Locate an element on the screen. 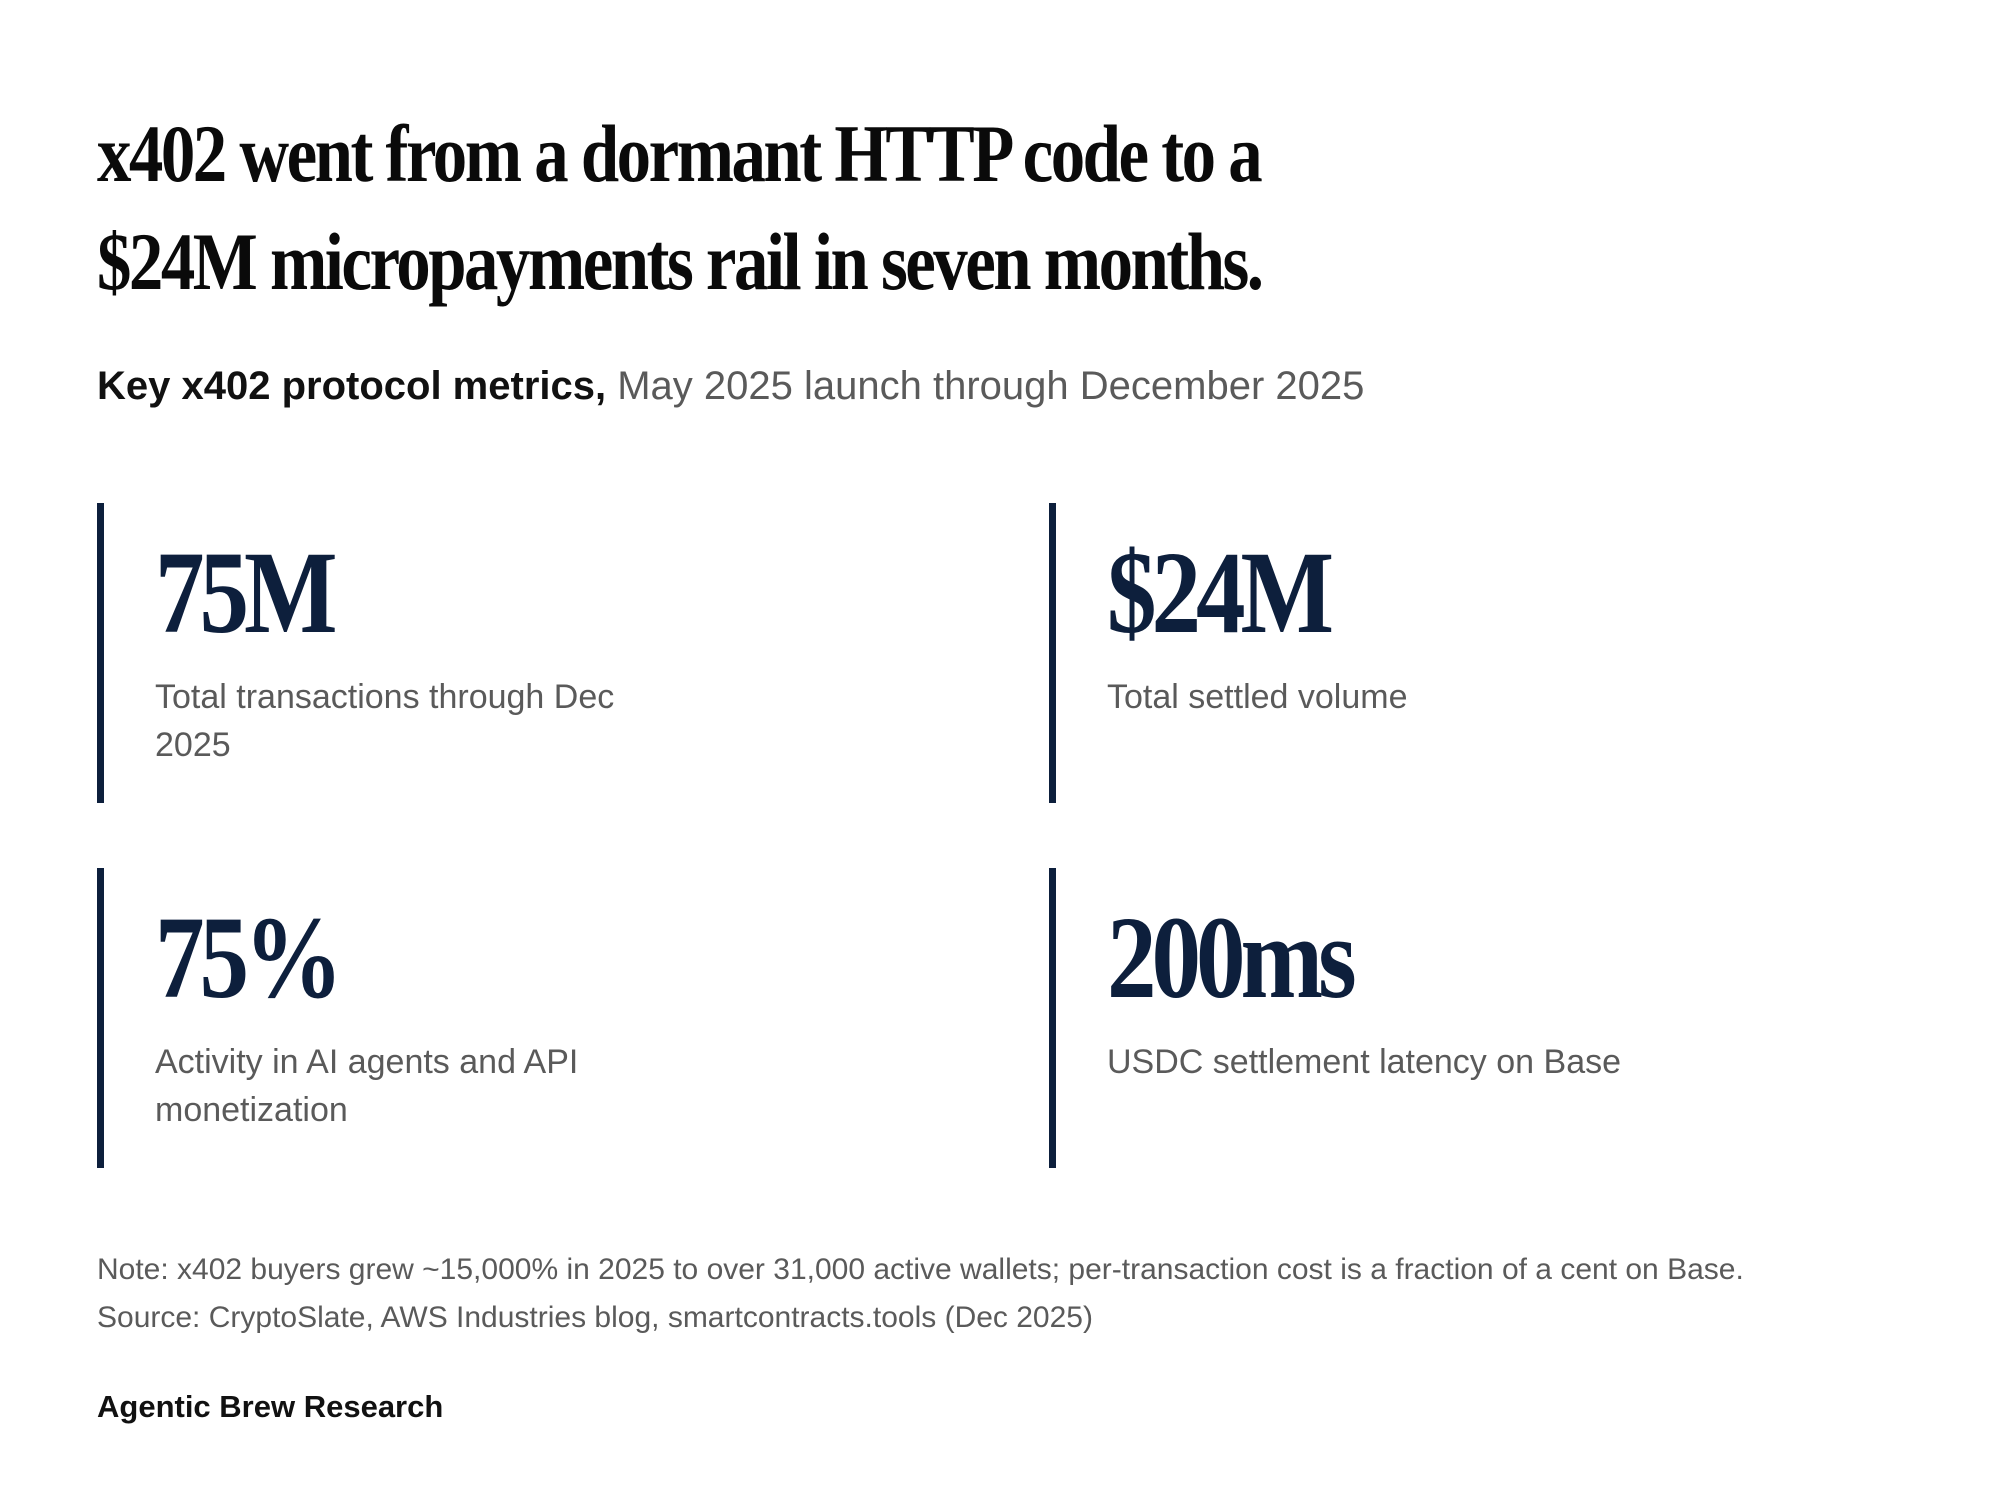  metric-card-transactions: 75M Total transactions through Dec 2025 is located at coordinates (480, 653).